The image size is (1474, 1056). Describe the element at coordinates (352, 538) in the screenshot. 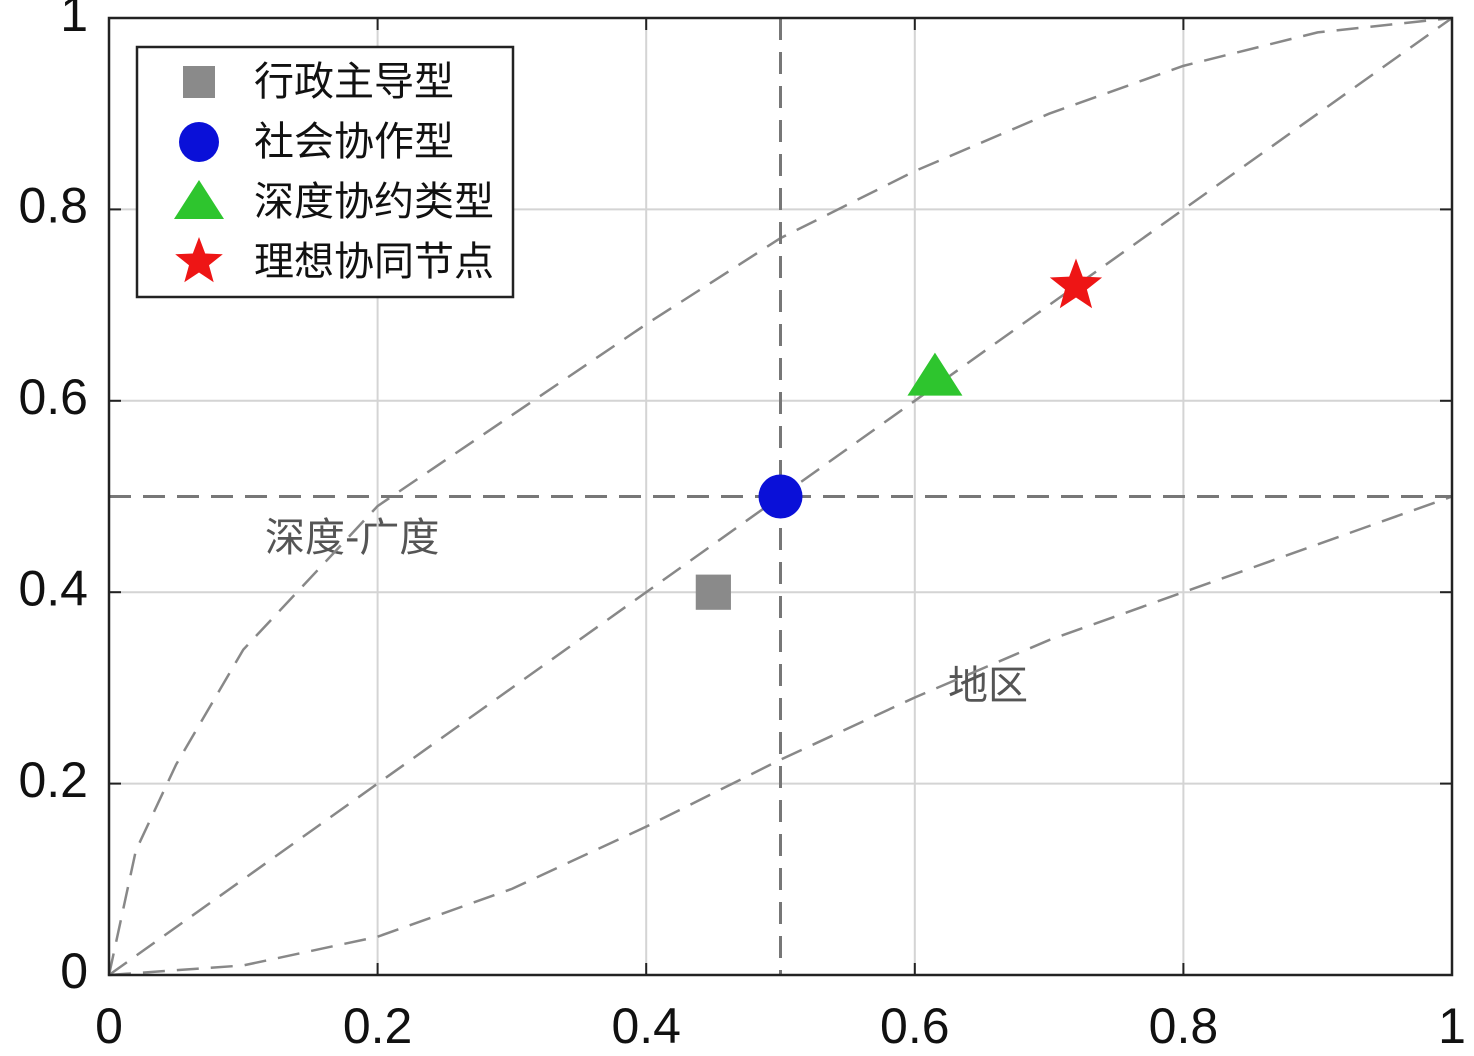

I see `annotation: 深度-广度` at that location.